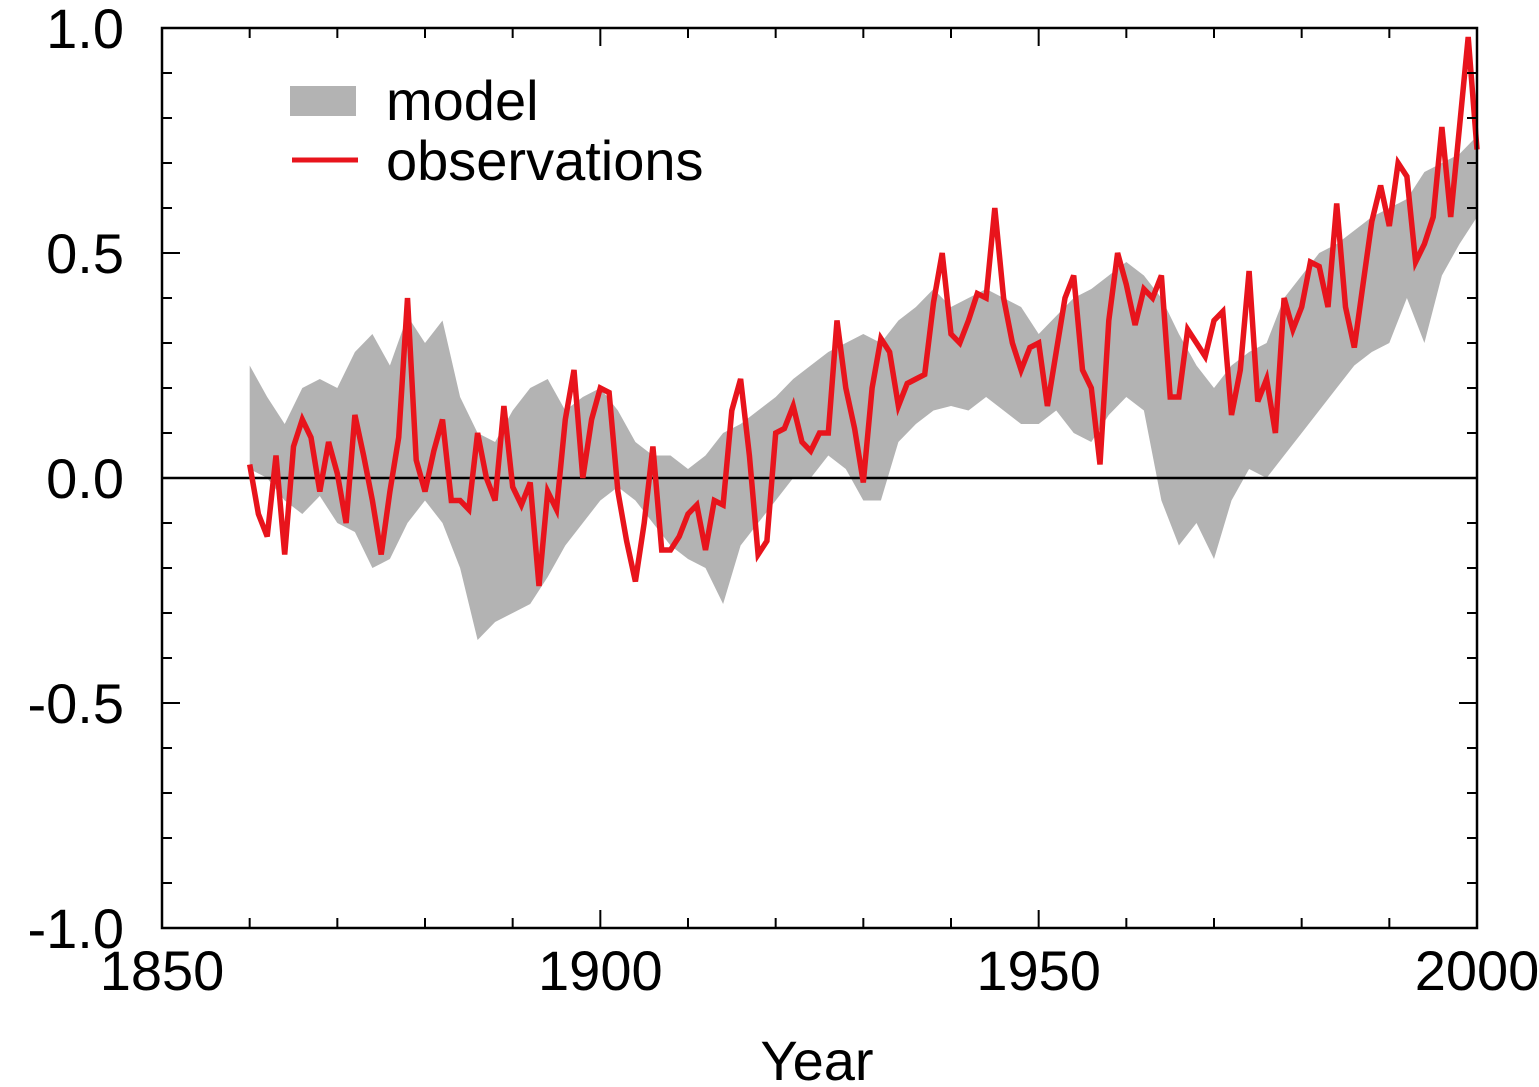 This screenshot has height=1087, width=1539. I want to click on legend-label-observations: observations, so click(545, 160).